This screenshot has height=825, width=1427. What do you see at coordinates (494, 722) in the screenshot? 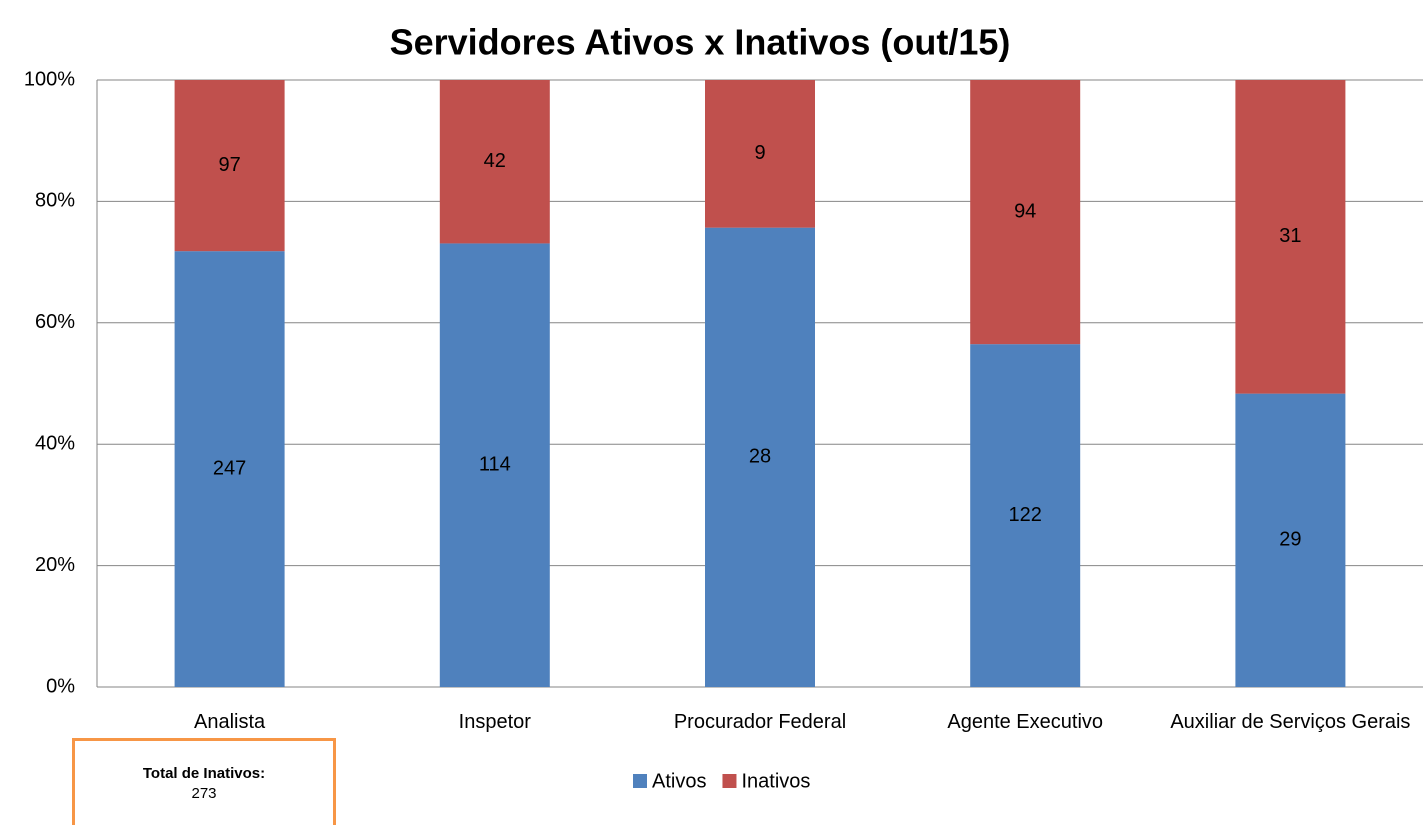
I see `x-tick-label: Inspetor` at bounding box center [494, 722].